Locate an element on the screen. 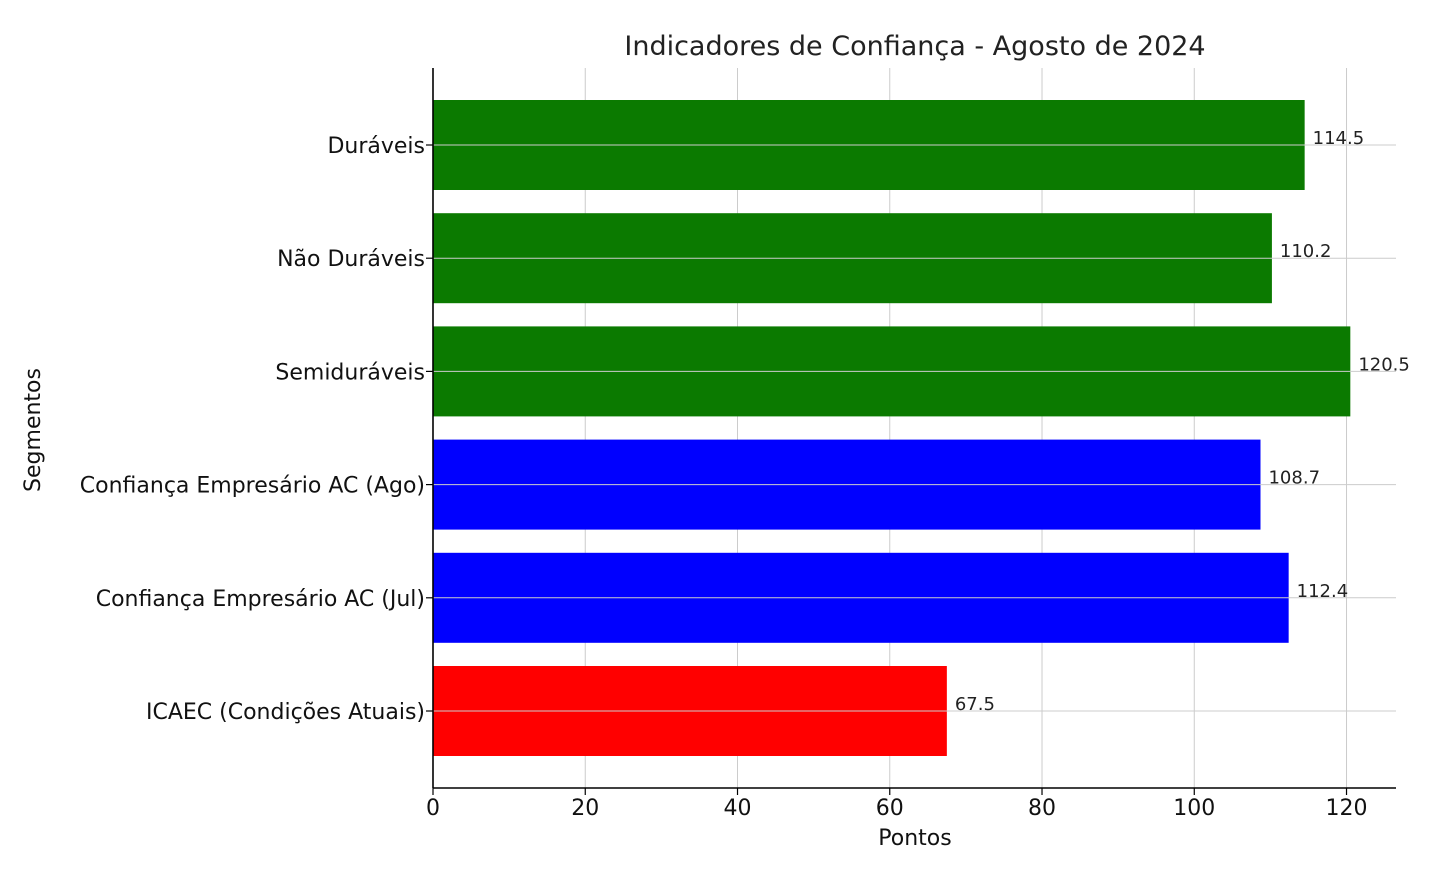  y-axis-label: Segmentos is located at coordinates (33, 430).